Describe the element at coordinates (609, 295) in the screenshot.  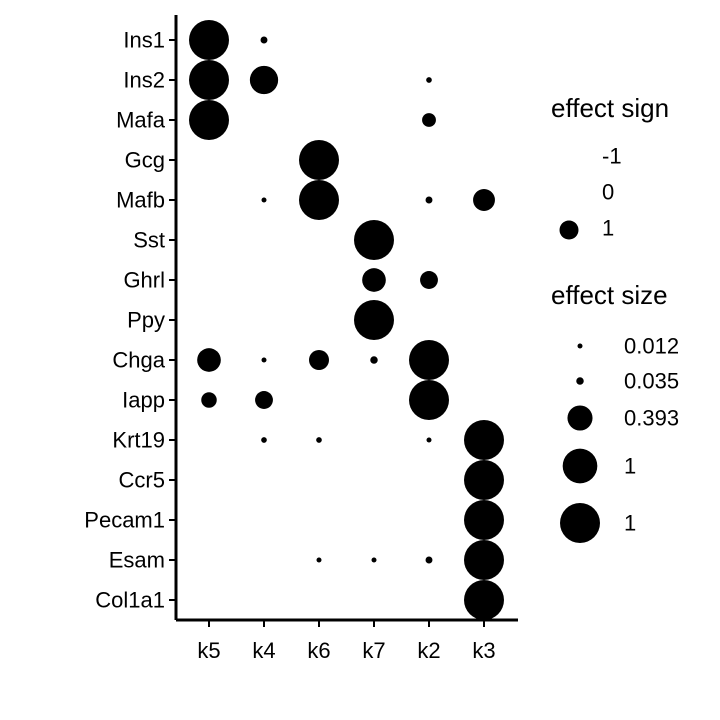
I see `legend-size-title: effect size` at that location.